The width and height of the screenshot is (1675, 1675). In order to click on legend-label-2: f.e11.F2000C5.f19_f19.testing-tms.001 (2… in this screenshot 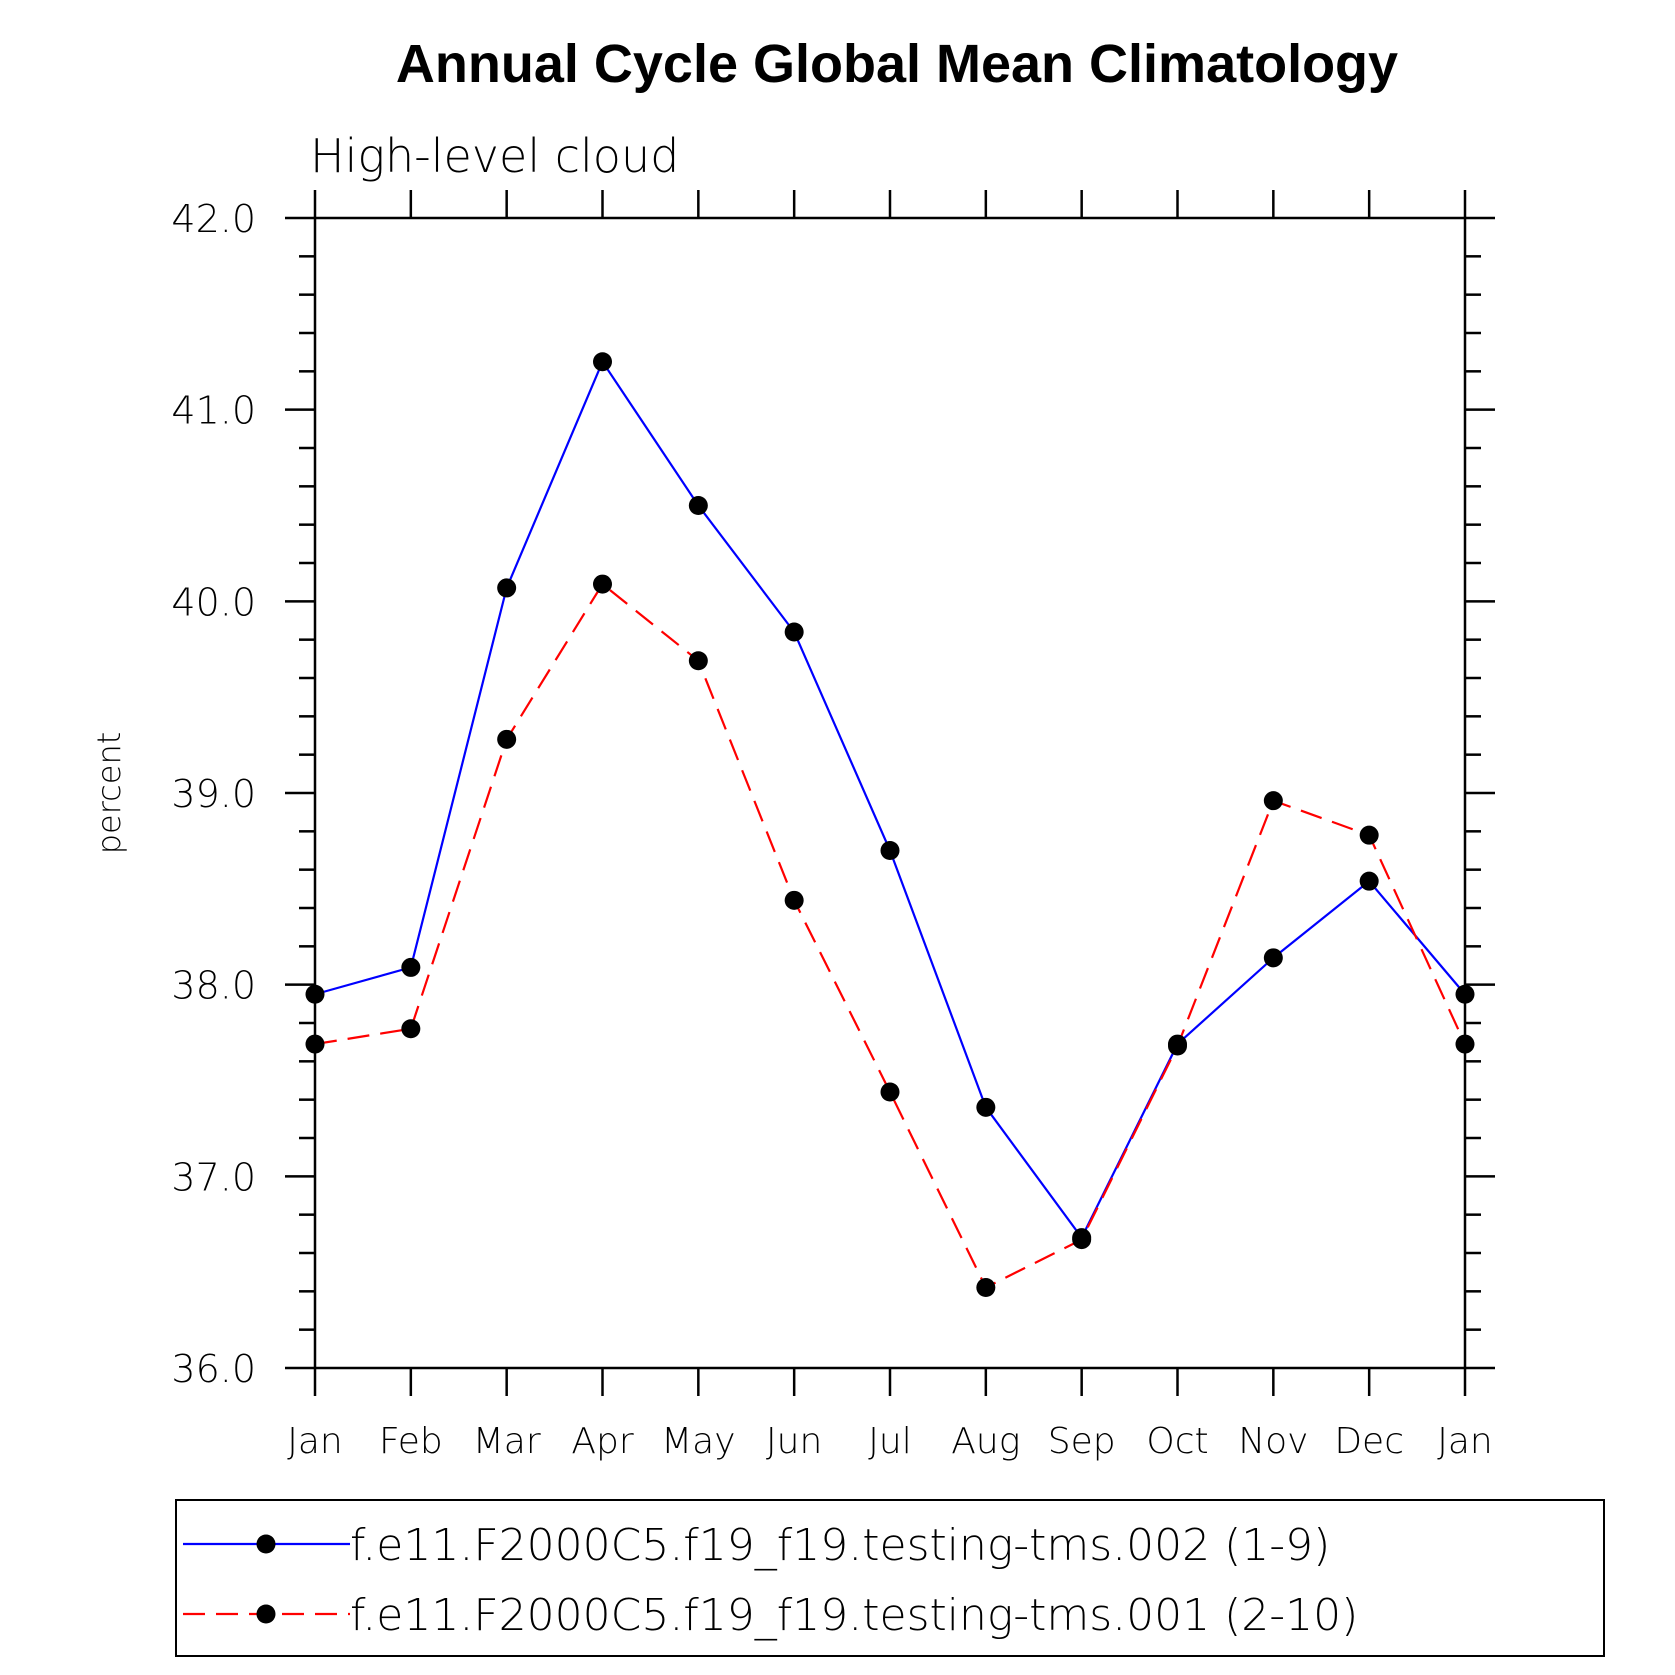, I will do `click(854, 1615)`.